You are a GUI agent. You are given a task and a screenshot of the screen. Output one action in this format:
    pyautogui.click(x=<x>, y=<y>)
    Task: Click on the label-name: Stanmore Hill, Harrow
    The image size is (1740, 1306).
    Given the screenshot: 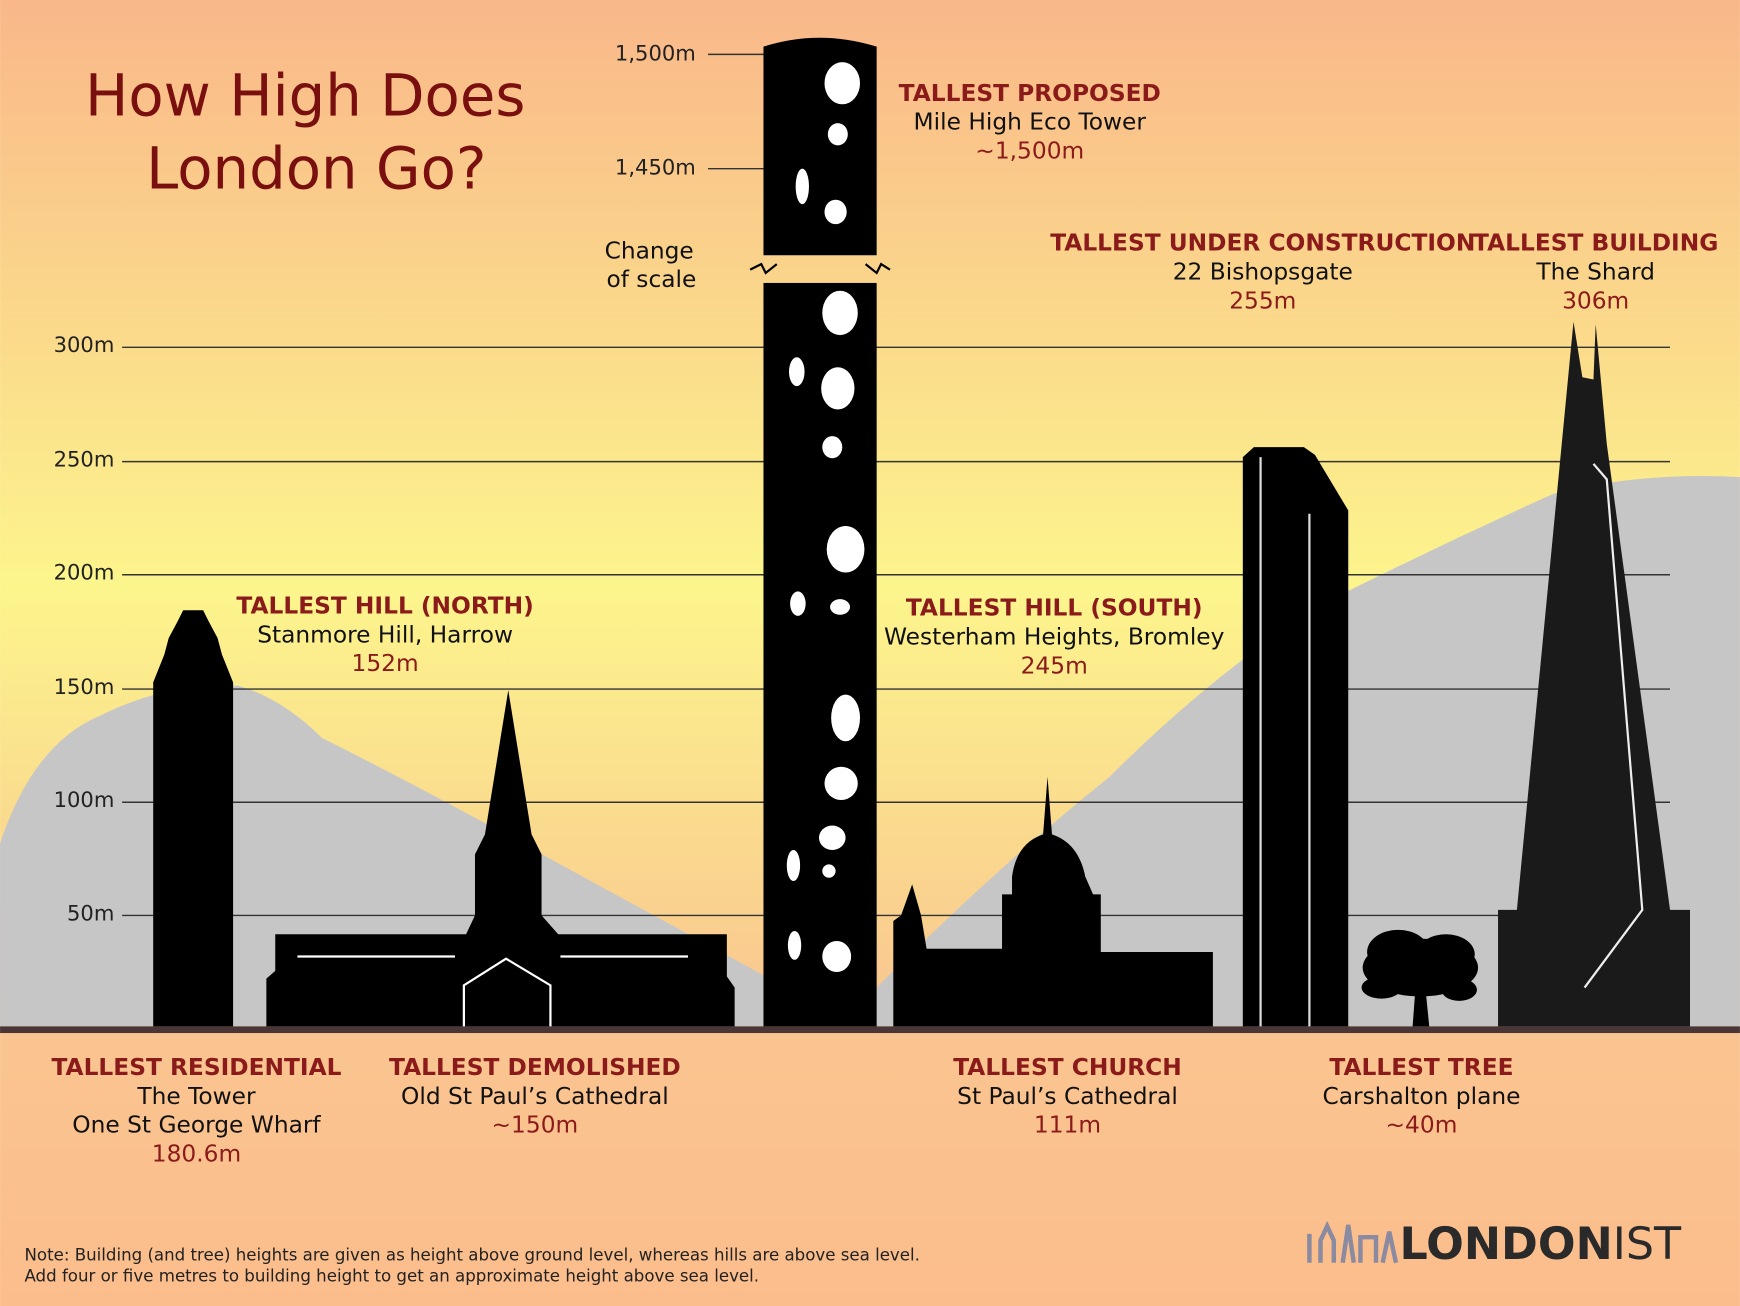 What is the action you would take?
    pyautogui.click(x=385, y=634)
    